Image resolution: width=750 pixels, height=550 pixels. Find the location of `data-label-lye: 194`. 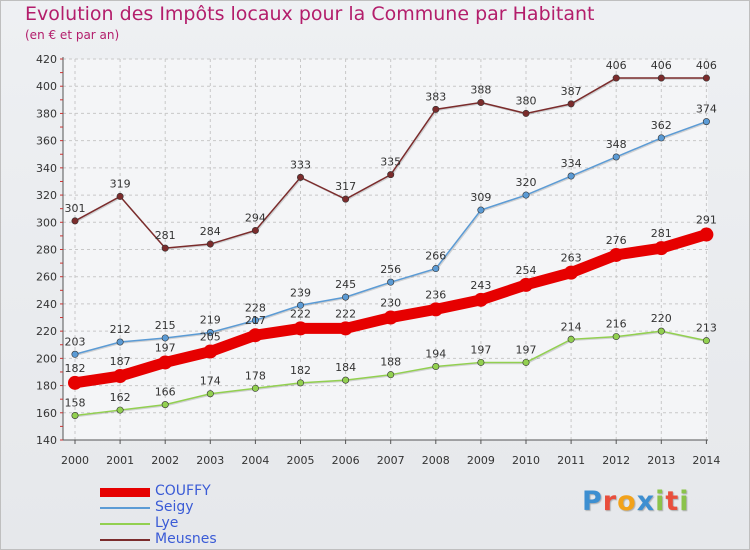

data-label-lye: 194 is located at coordinates (435, 354).